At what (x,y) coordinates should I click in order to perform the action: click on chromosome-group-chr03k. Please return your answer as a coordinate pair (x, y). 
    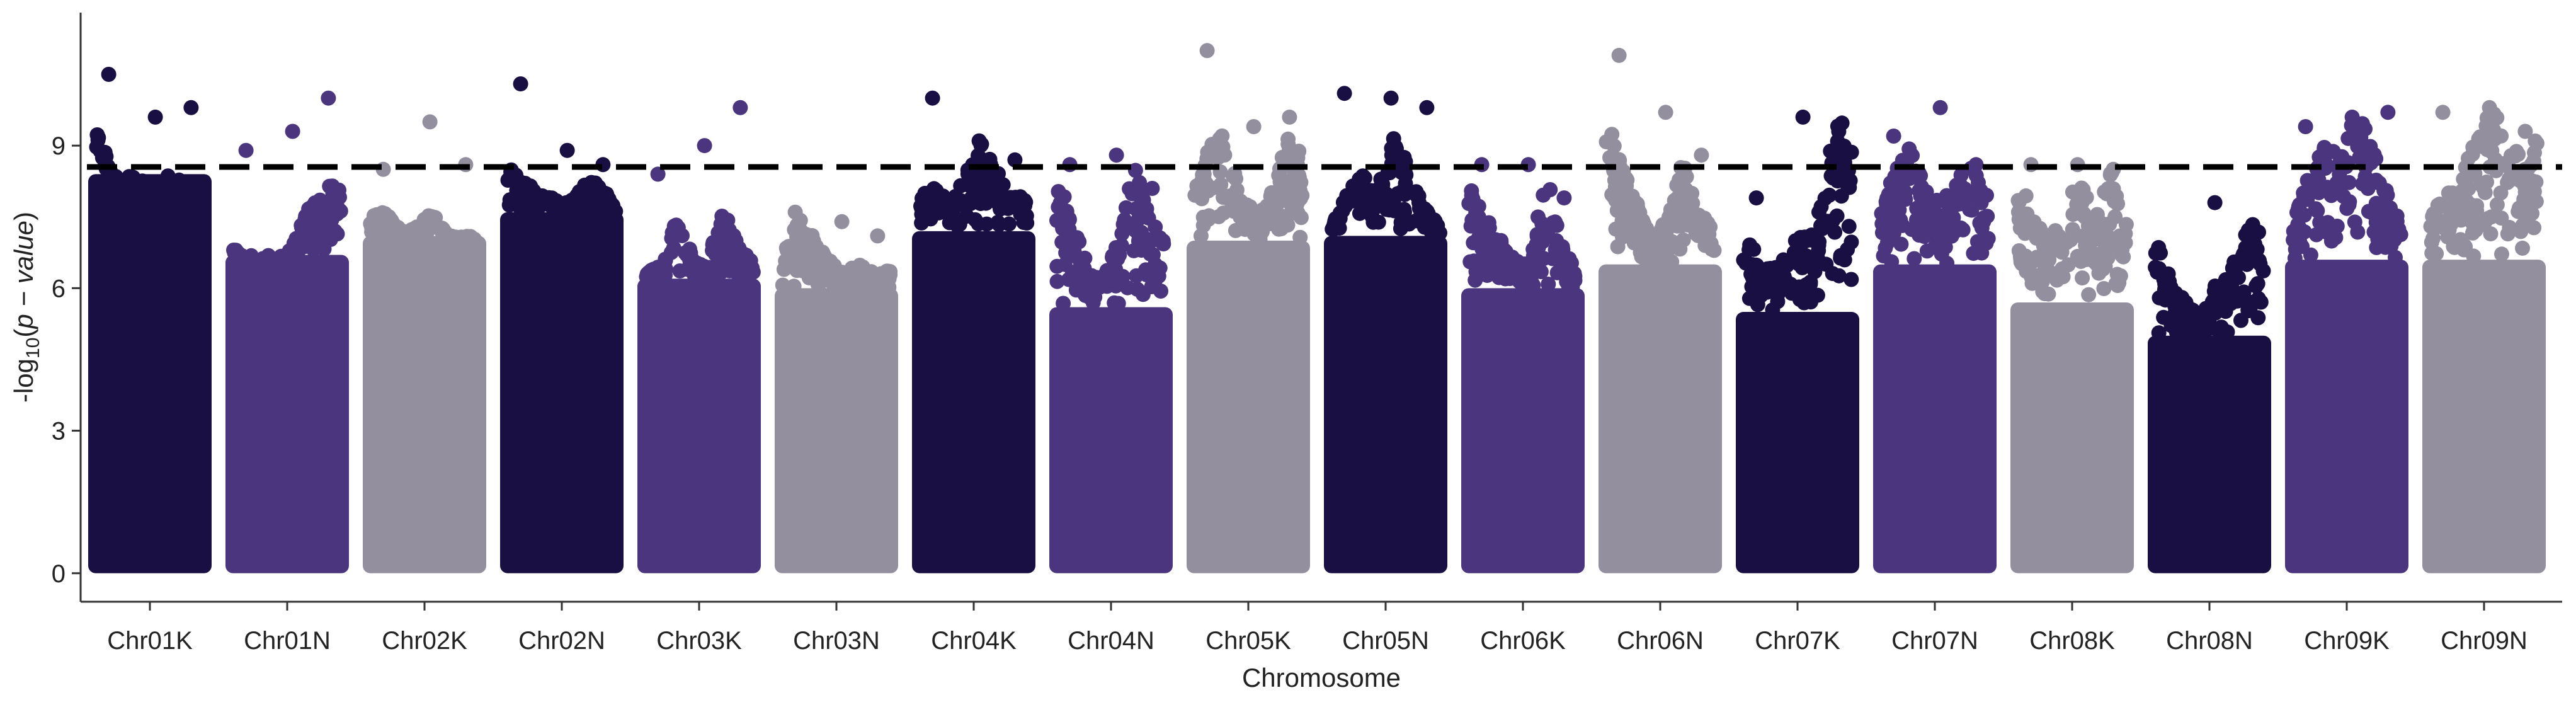
    Looking at the image, I should click on (699, 336).